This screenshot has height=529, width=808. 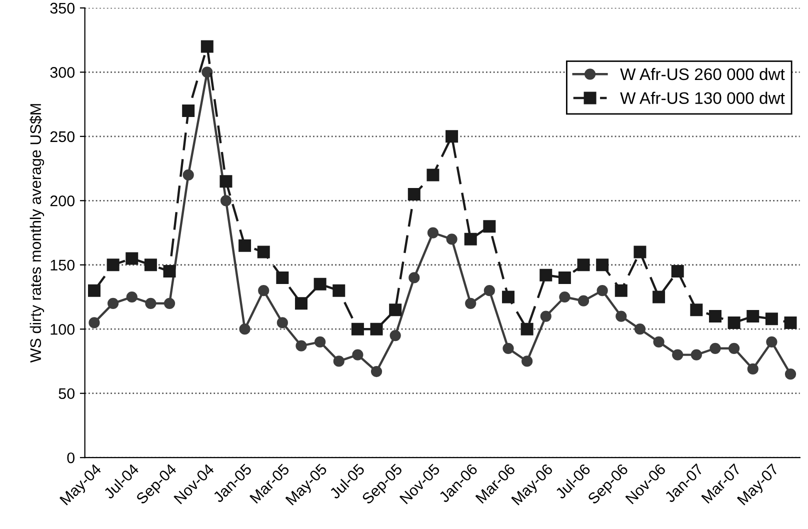 I want to click on legend-label: W Afr-US 260 000 dwt, so click(x=702, y=74).